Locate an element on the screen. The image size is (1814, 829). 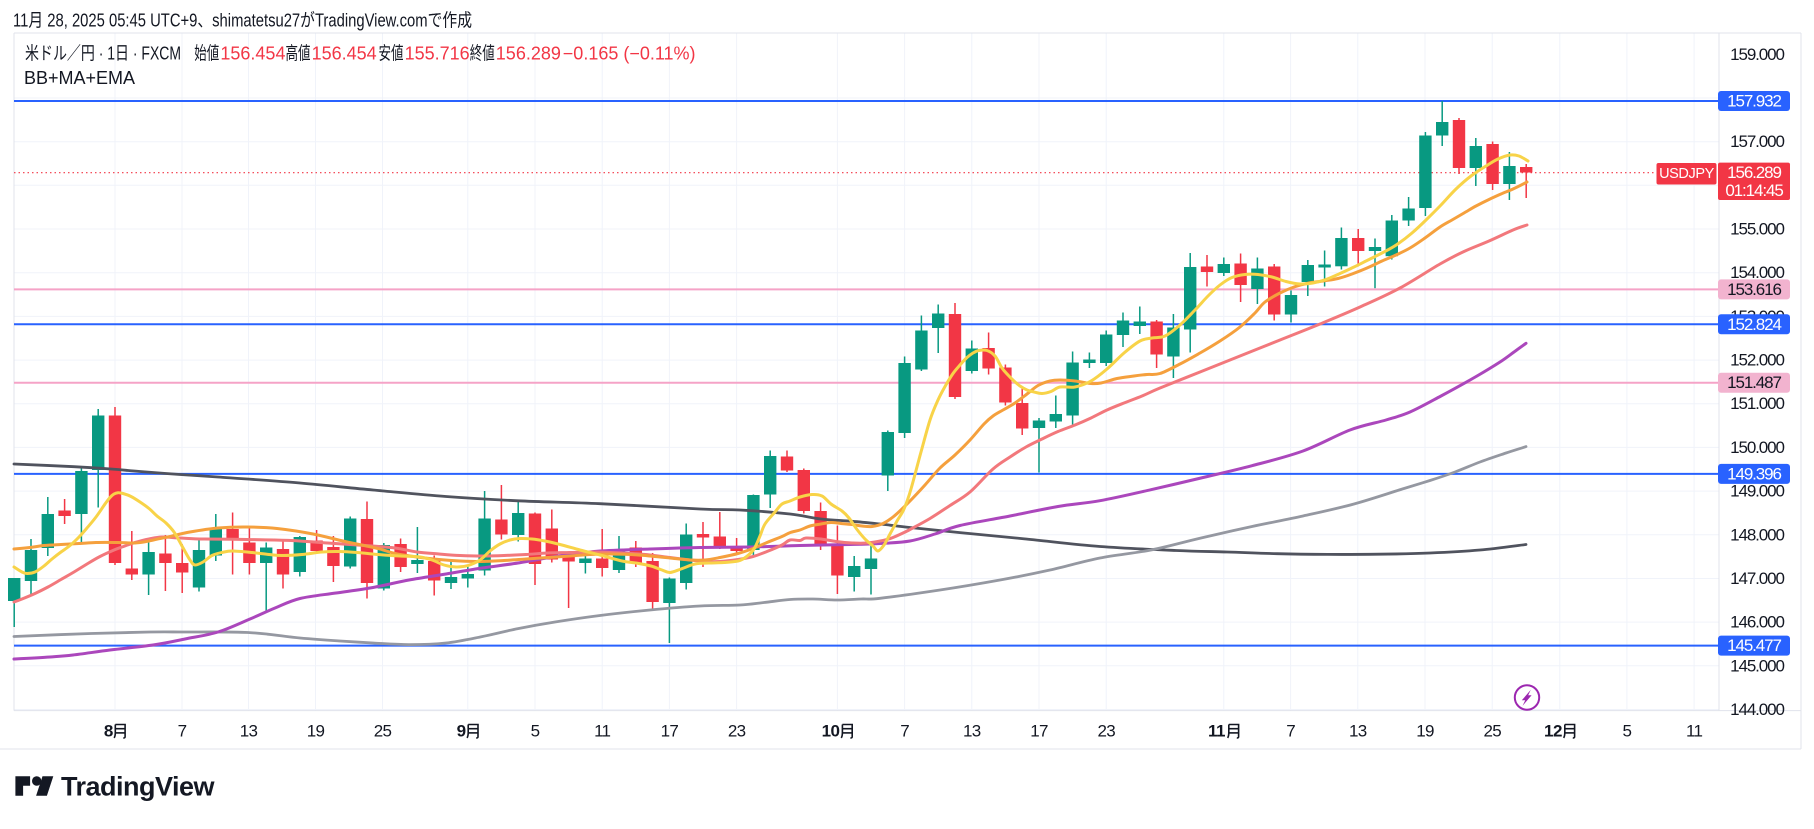
svg-text: USDJPY is located at coordinates (1687, 174).